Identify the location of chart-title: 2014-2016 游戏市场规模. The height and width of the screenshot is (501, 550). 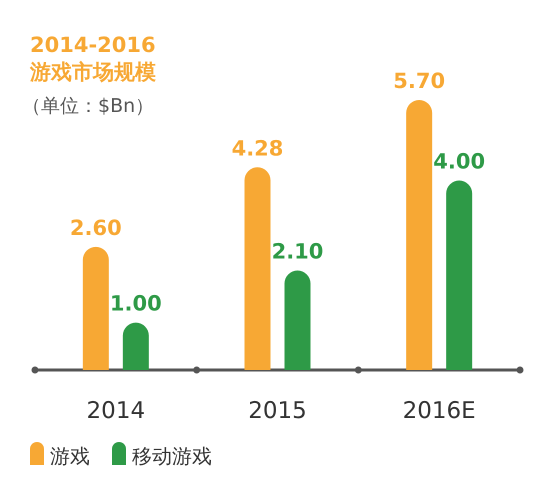
(92, 58).